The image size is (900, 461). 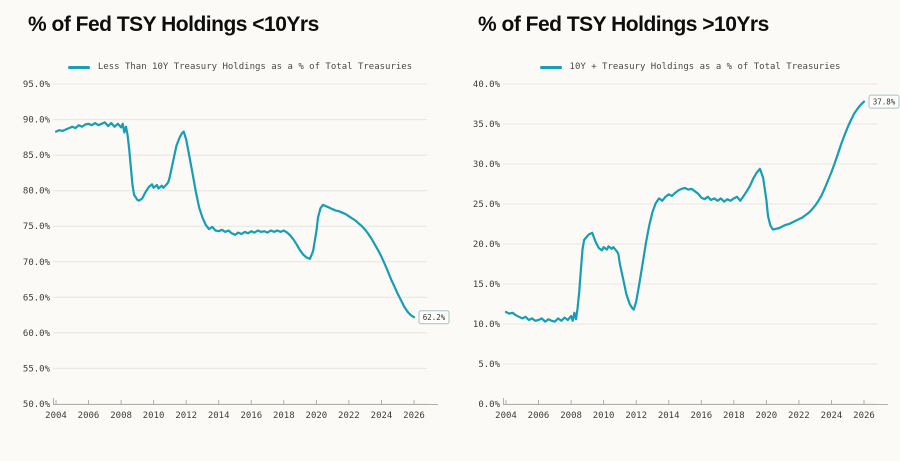 I want to click on end-value-label: 37.8%, so click(x=884, y=102).